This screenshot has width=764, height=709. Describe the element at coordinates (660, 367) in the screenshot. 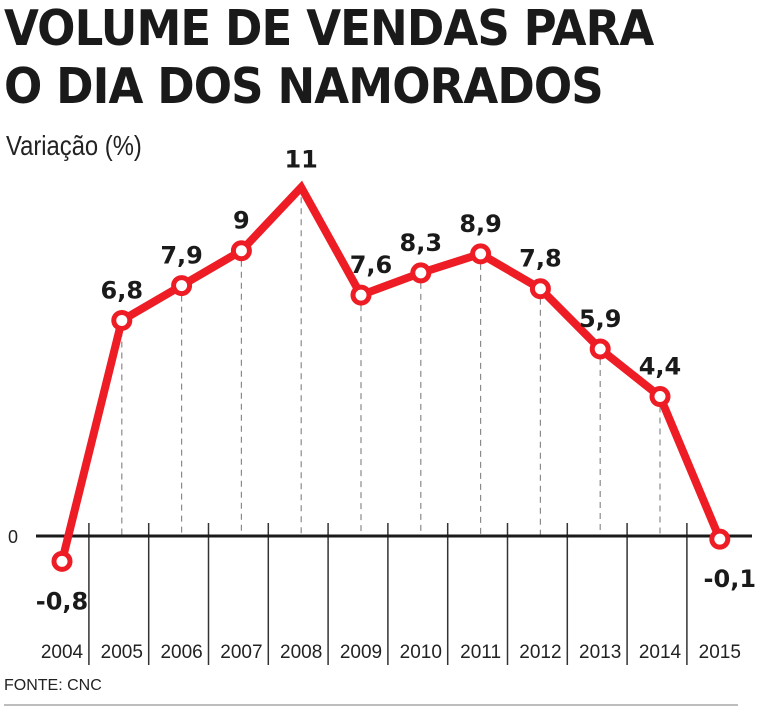

I see `data-label: 4,4` at that location.